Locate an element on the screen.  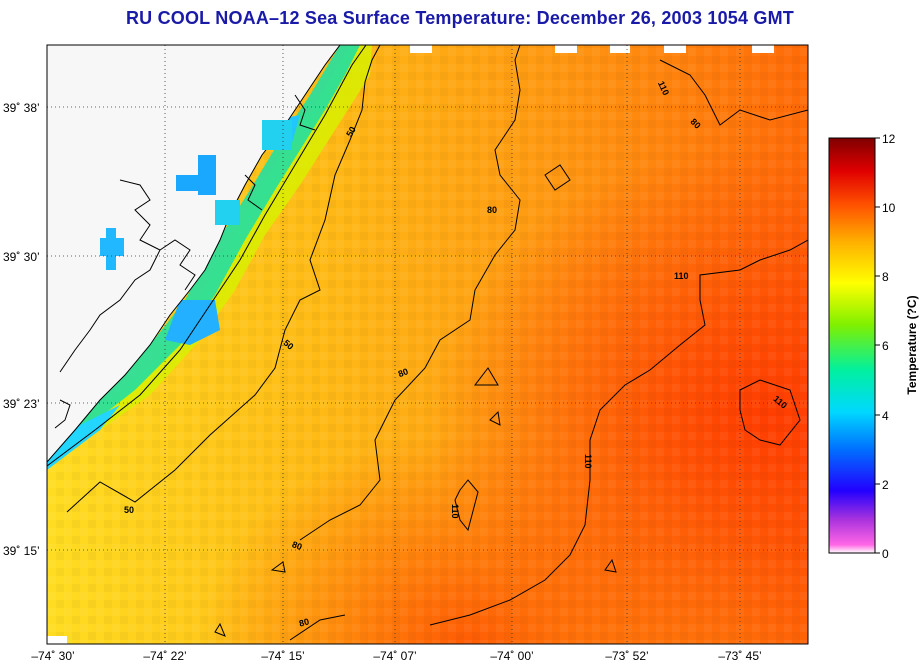
lat-label: 39˚ 30’ is located at coordinates (21, 257).